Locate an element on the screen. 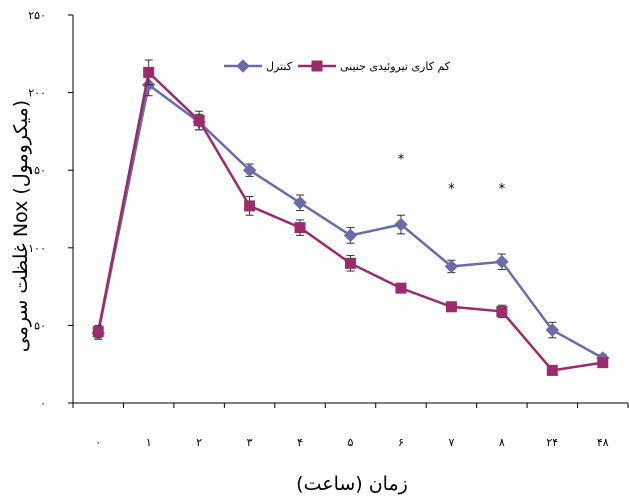 Image resolution: width=629 pixels, height=500 pixels. x-tick-label: ۷ is located at coordinates (451, 442).